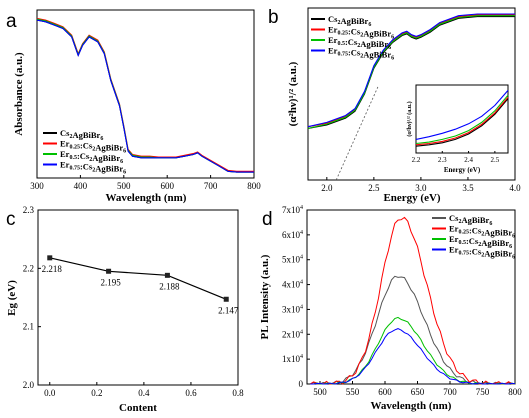  Describe the element at coordinates (515, 392) in the screenshot. I see `panel-d-x-tick-label: 800` at that location.